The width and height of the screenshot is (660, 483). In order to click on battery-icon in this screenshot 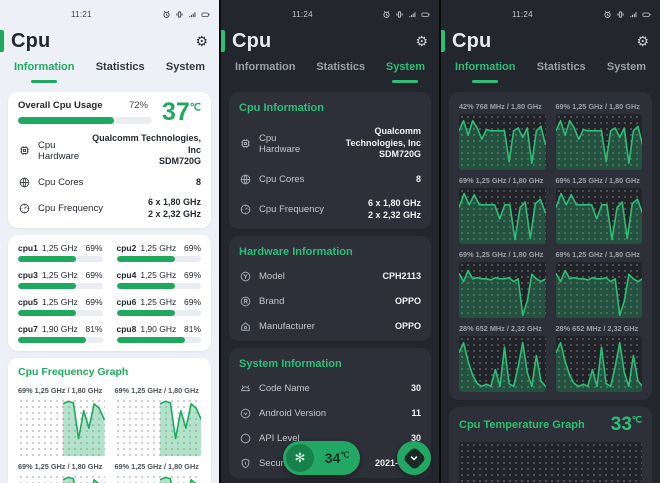, I will do `click(205, 14)`.